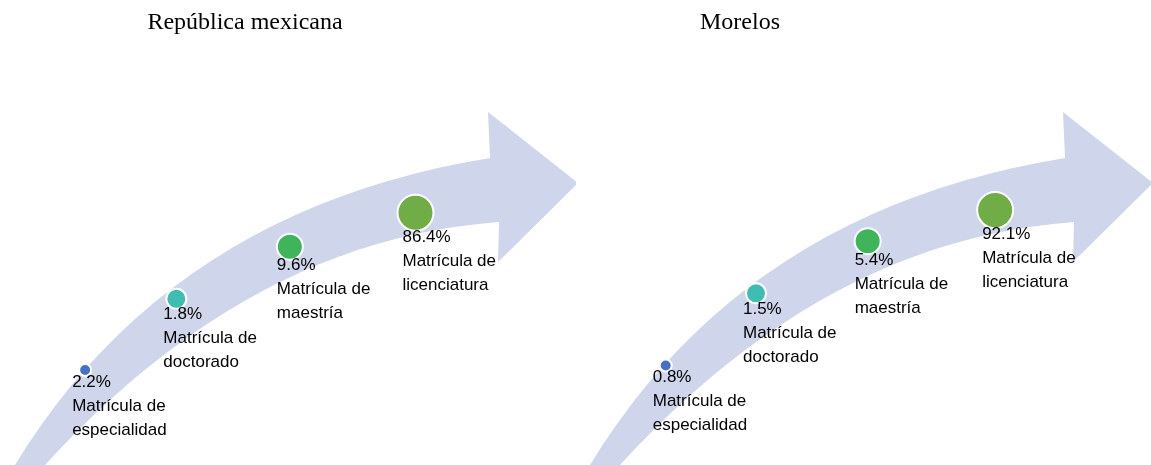 The height and width of the screenshot is (465, 1151). I want to click on data-label: 86.4%, so click(426, 236).